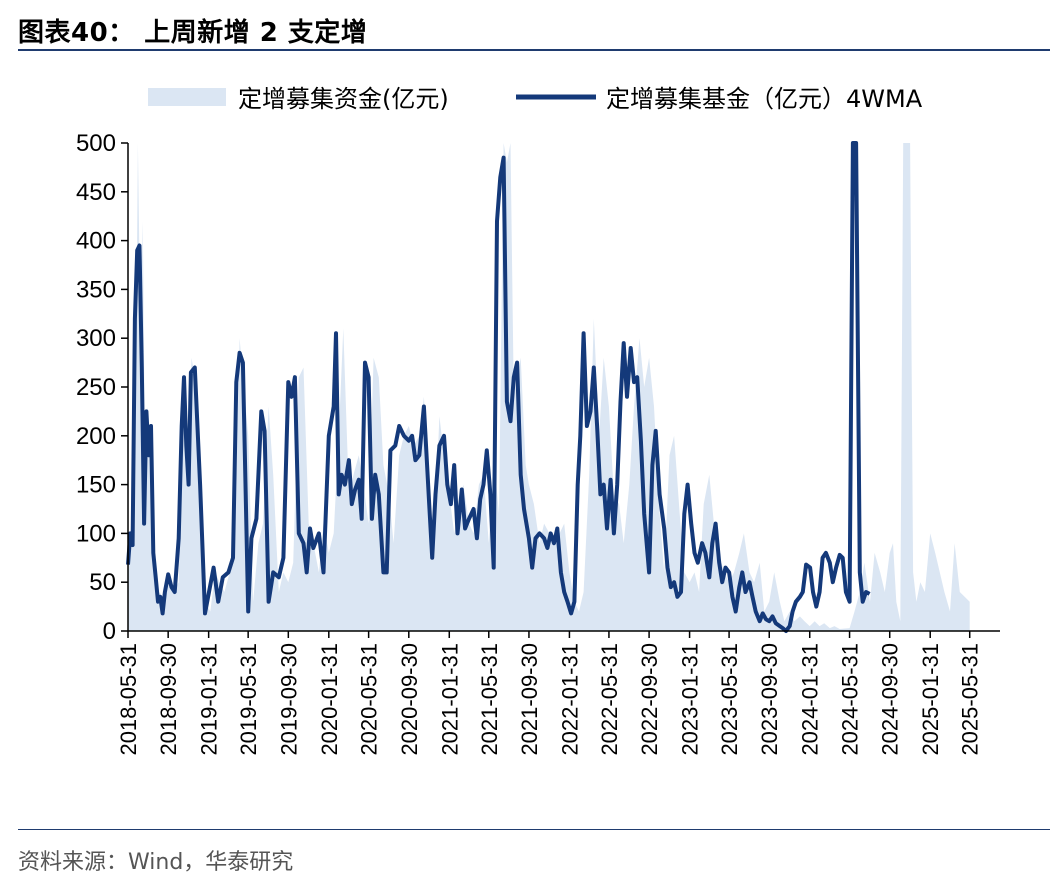  I want to click on x-tick-label: 2019-05-31, so click(248, 699).